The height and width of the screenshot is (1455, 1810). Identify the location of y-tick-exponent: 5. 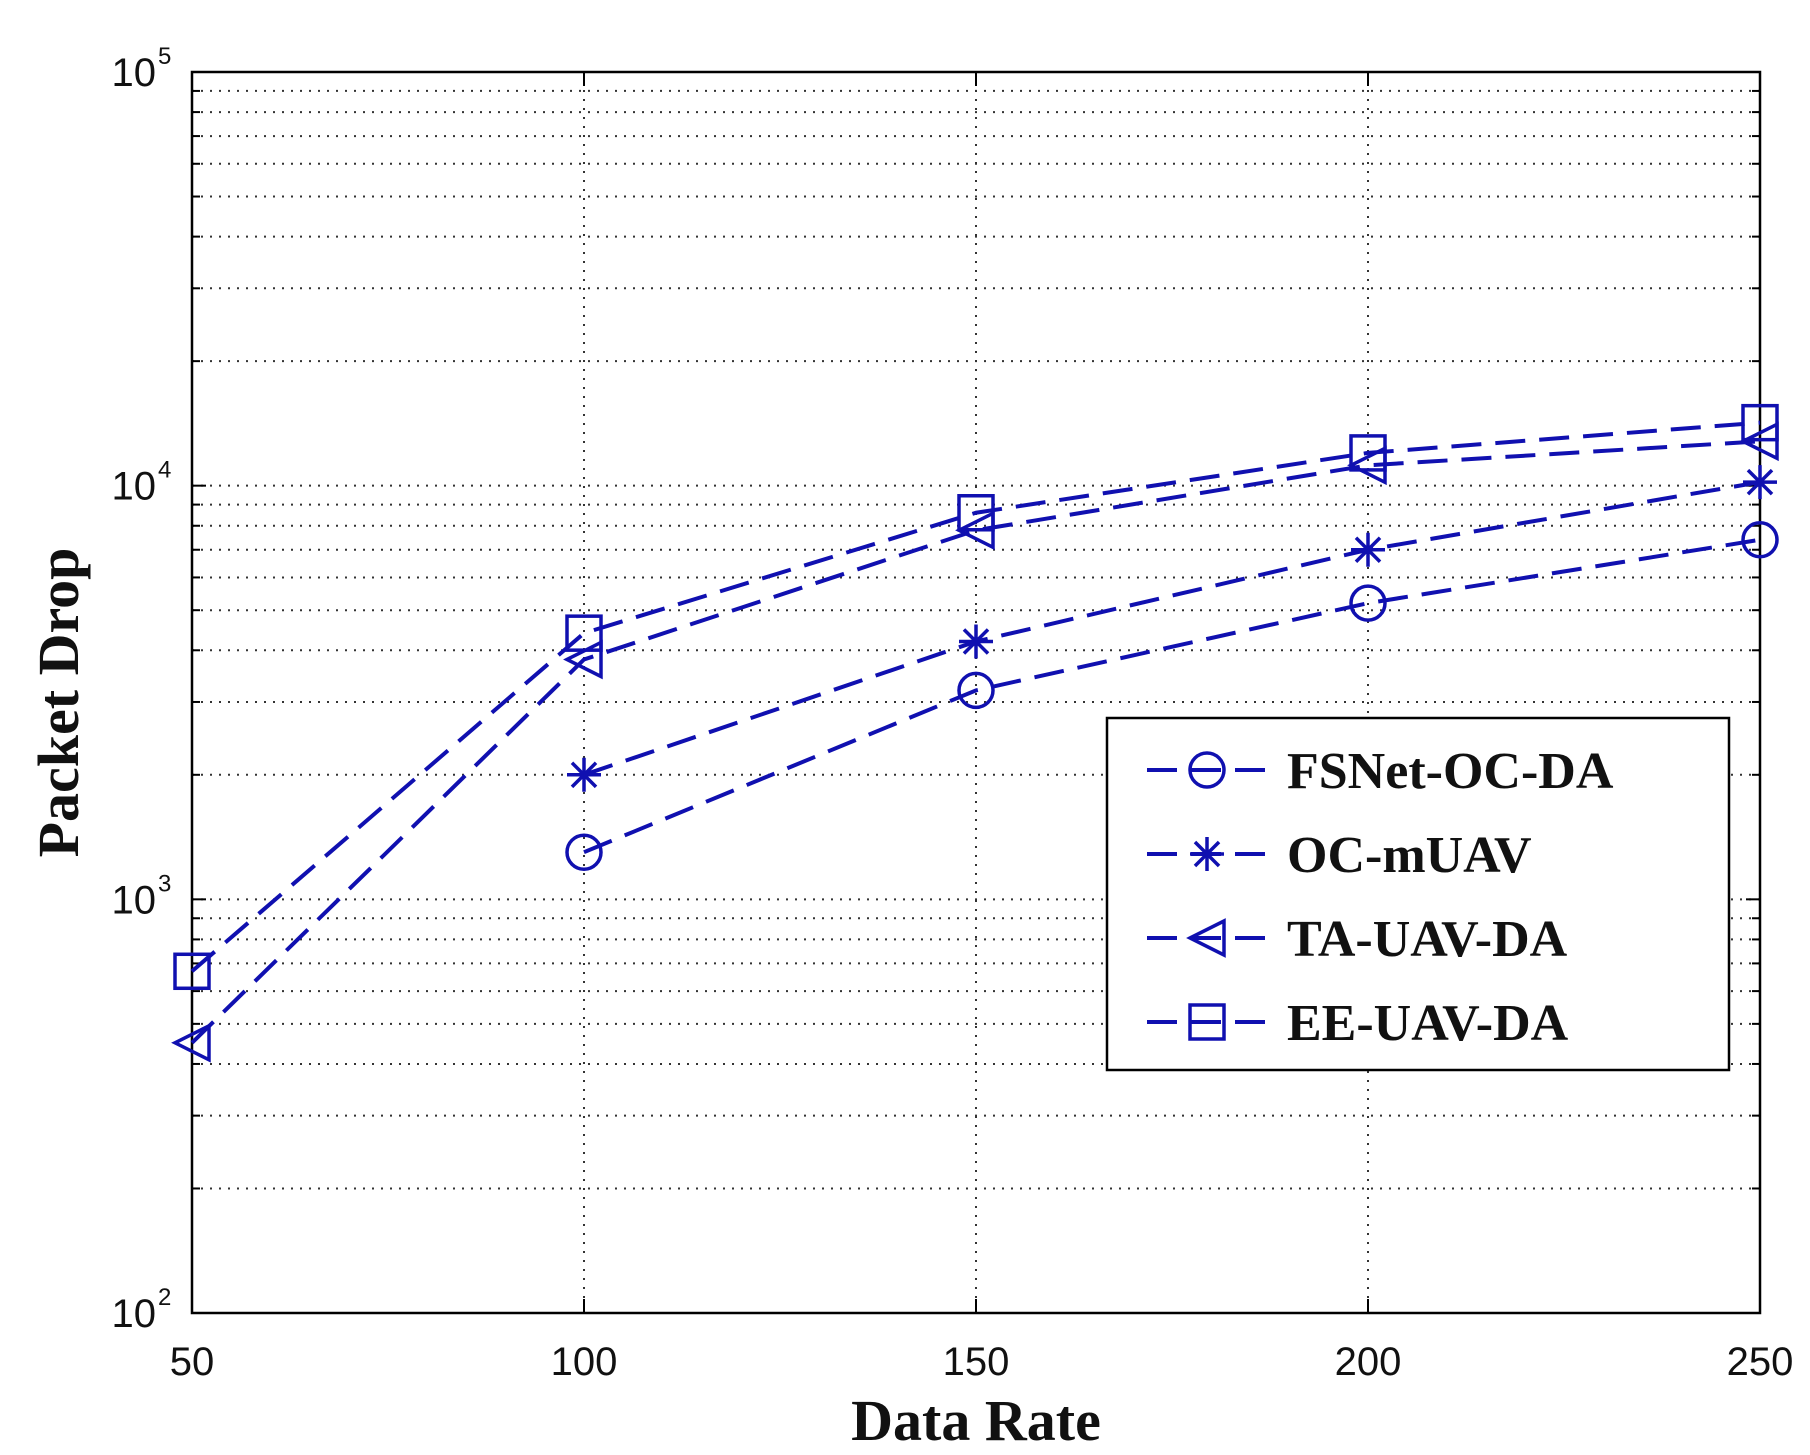
(164, 56).